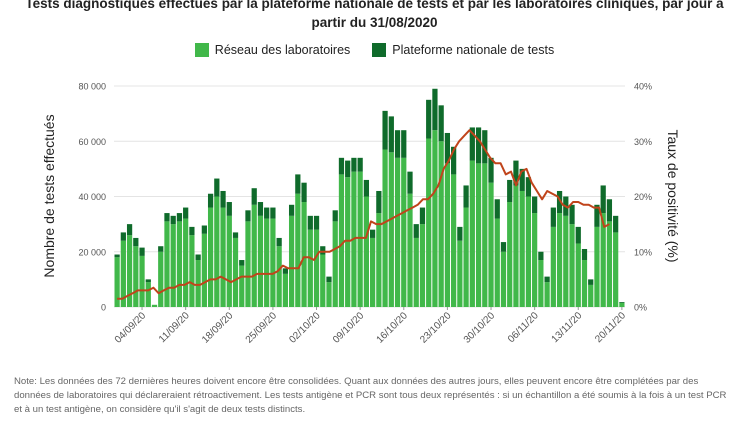  I want to click on y-tick-label: 20 000, so click(92, 252).